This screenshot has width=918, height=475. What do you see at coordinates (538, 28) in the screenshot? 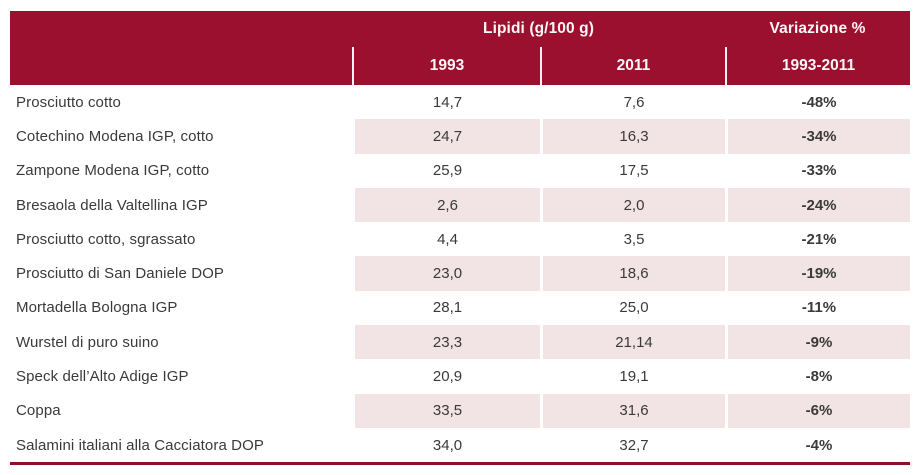
I see `column-group-header-lipids: Lipidi (g/100 g)` at bounding box center [538, 28].